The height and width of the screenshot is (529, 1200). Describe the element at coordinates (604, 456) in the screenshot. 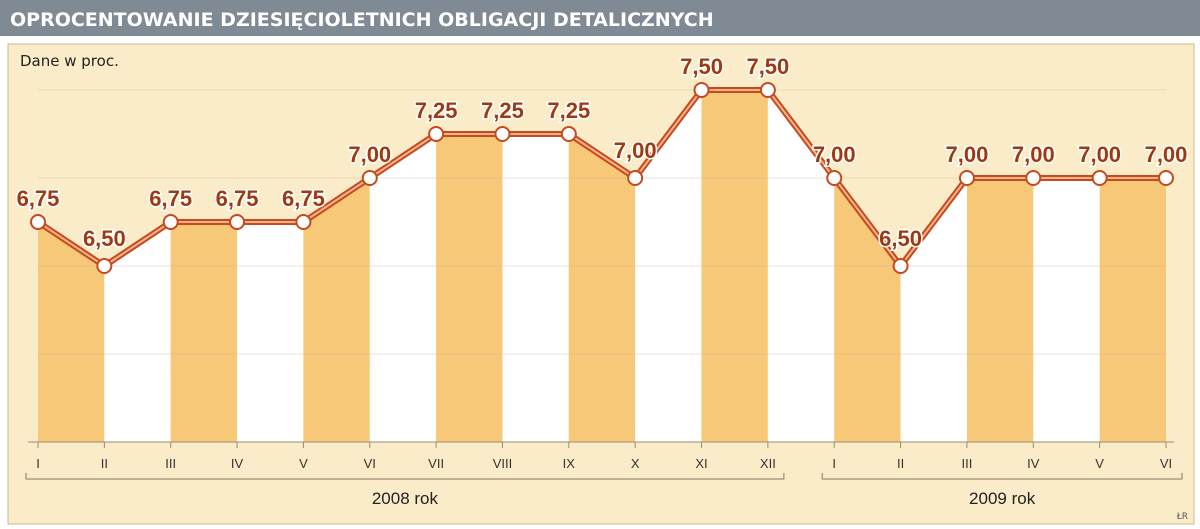

I see `x-axis: I II III IV V VI VII VIII IX X XI XII I II III IV V VI` at that location.